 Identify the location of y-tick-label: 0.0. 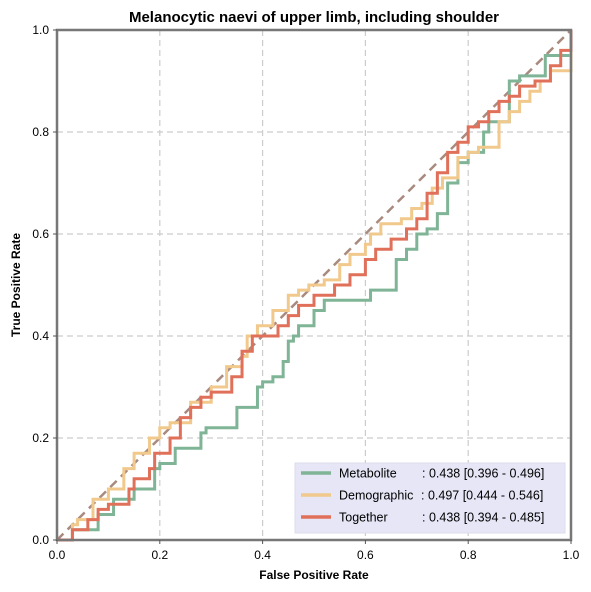
(40, 540).